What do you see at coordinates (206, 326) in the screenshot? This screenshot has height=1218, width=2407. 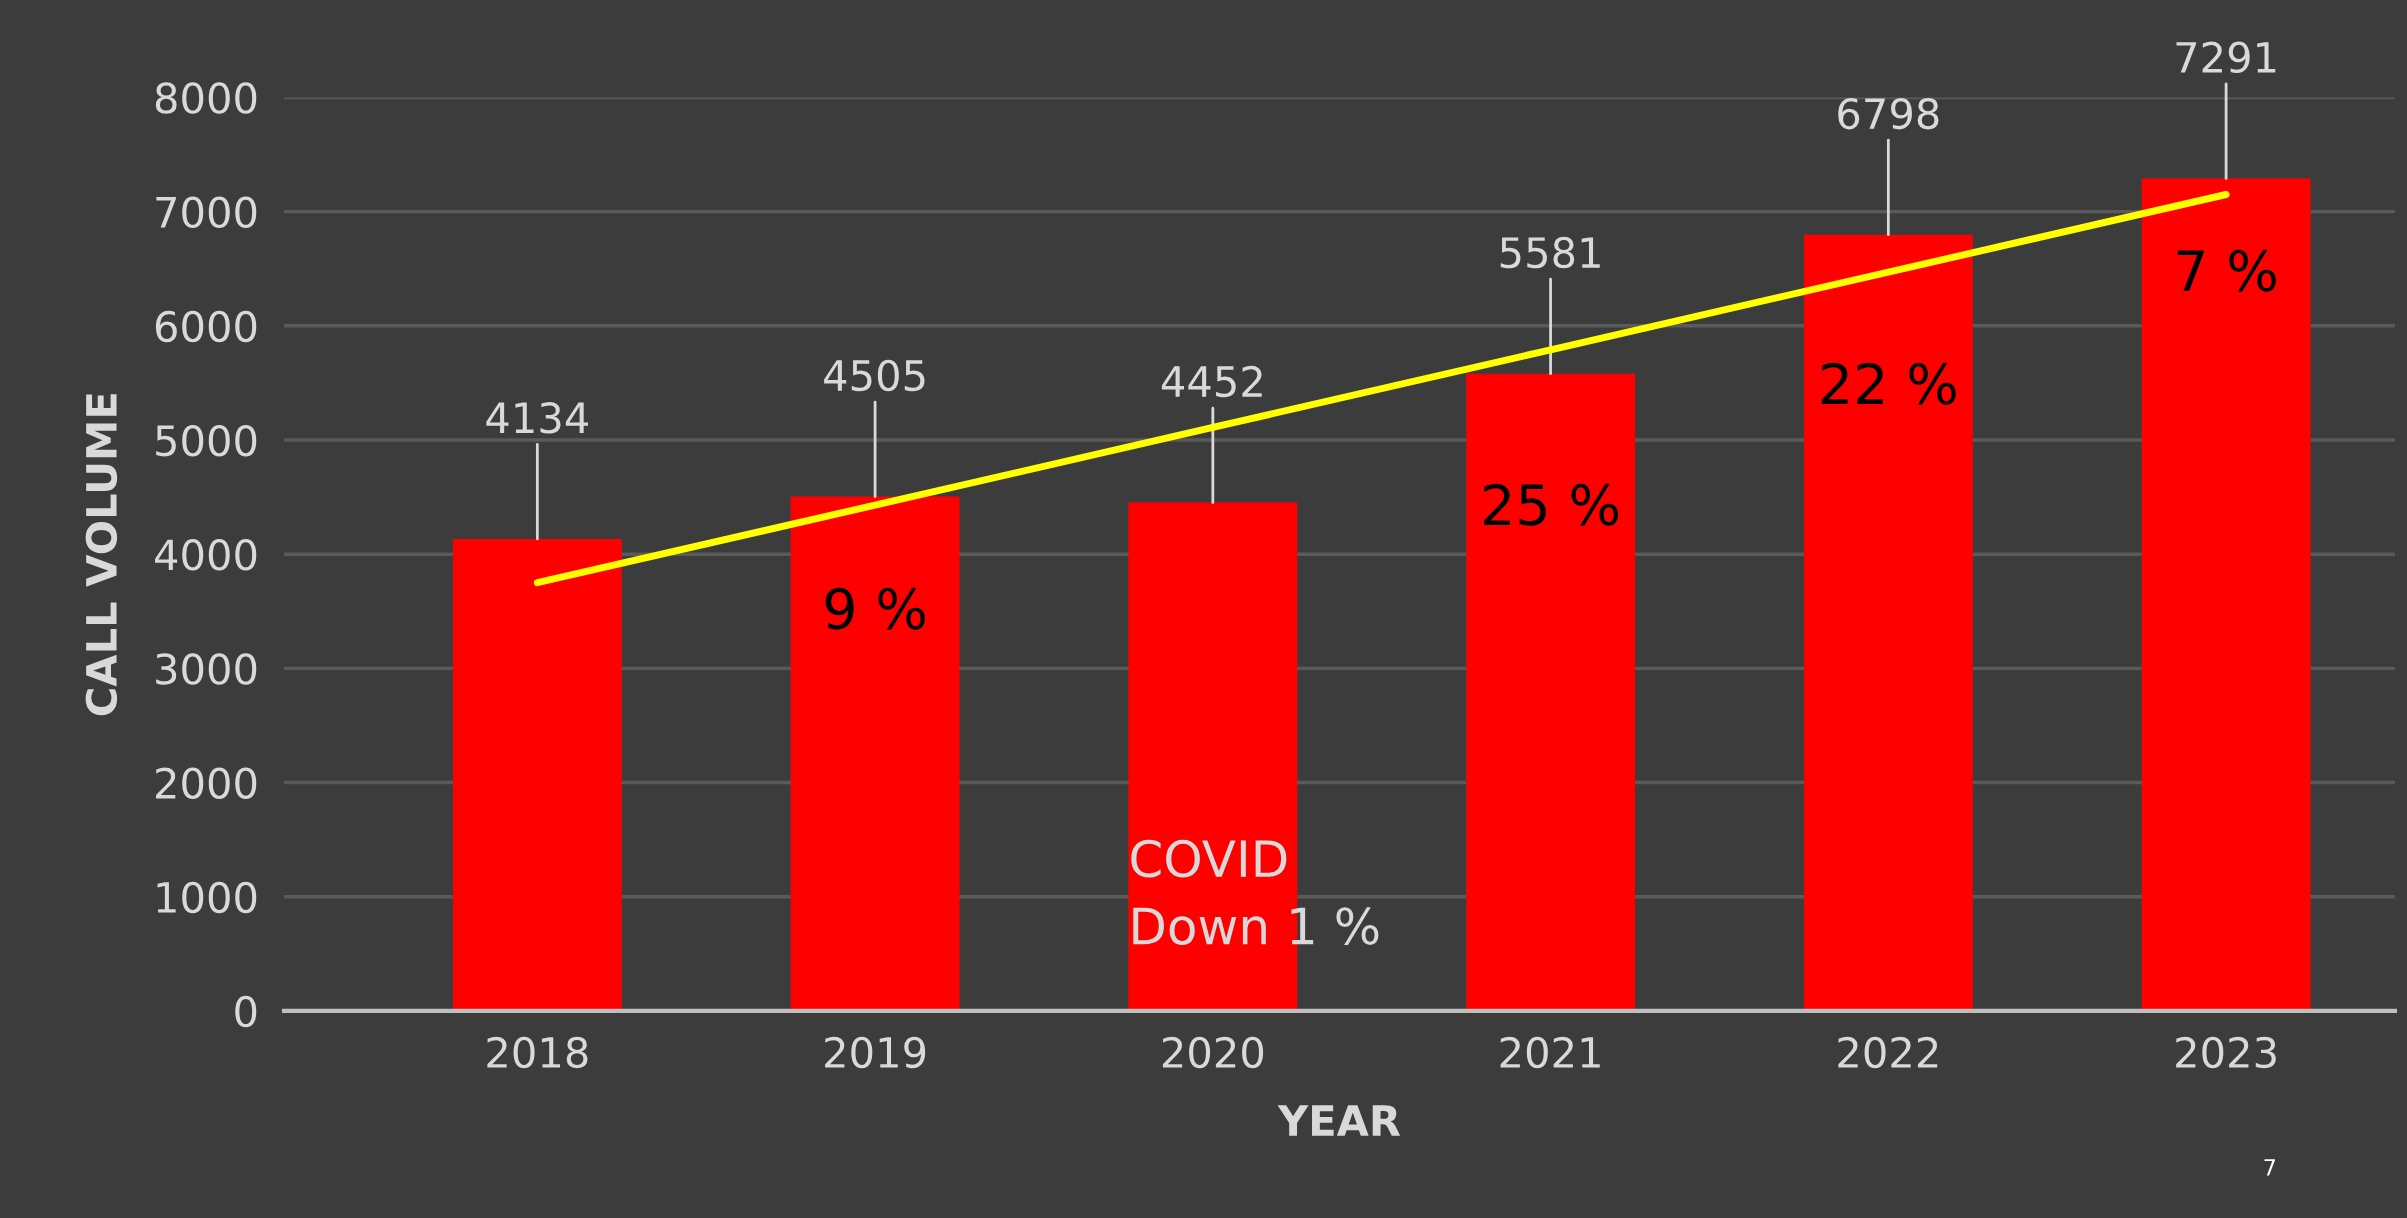 I see `y-tick-label: 6000` at bounding box center [206, 326].